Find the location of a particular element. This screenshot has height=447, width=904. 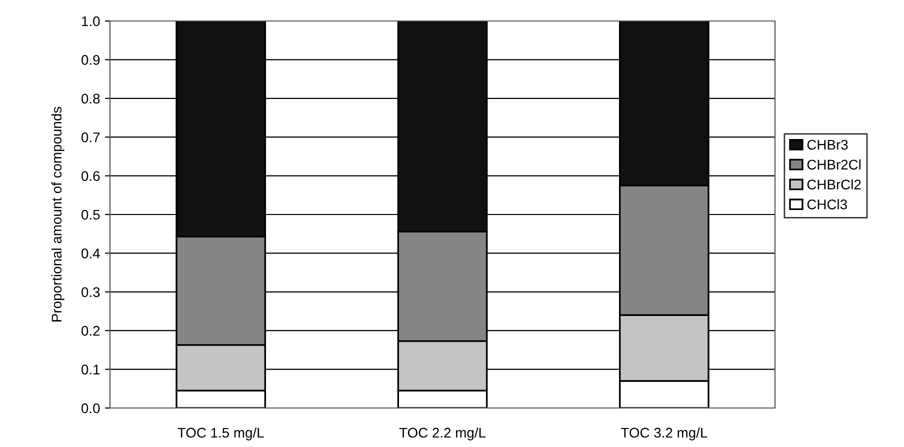

y-tick-label: 0.3 is located at coordinates (91, 292).